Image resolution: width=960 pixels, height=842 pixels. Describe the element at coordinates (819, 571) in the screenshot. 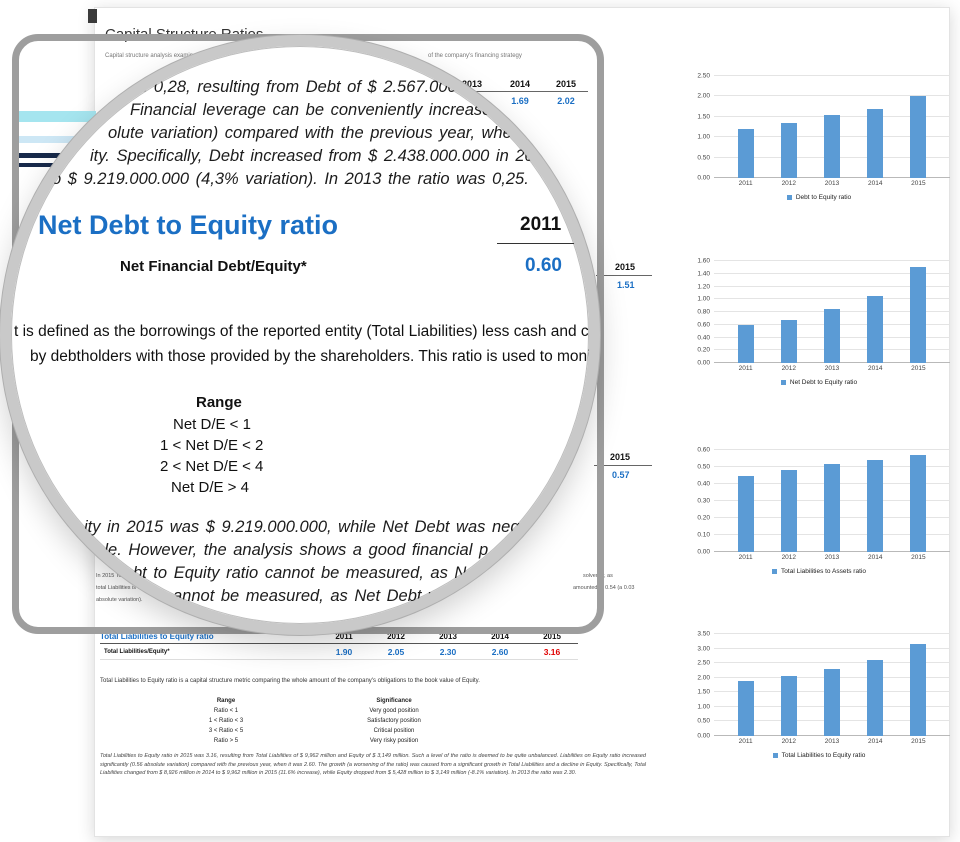

I see `chart-legend: Total Liabilities to Assets ratio` at that location.